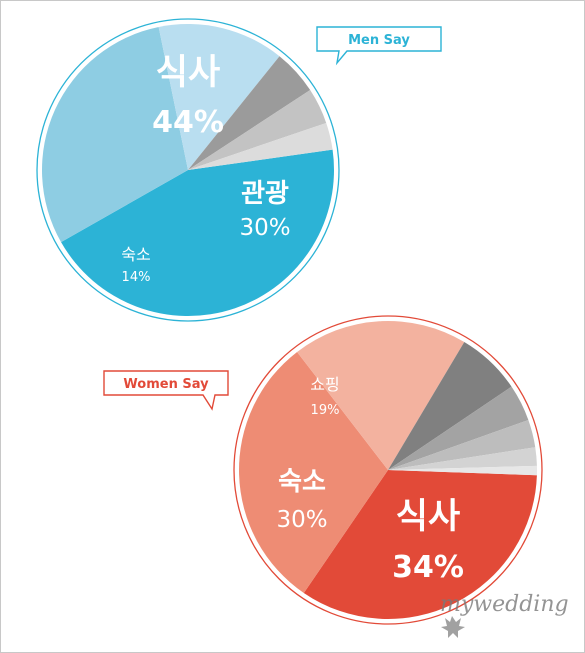  I want to click on men-slice-value-tour: 30%, so click(264, 228).